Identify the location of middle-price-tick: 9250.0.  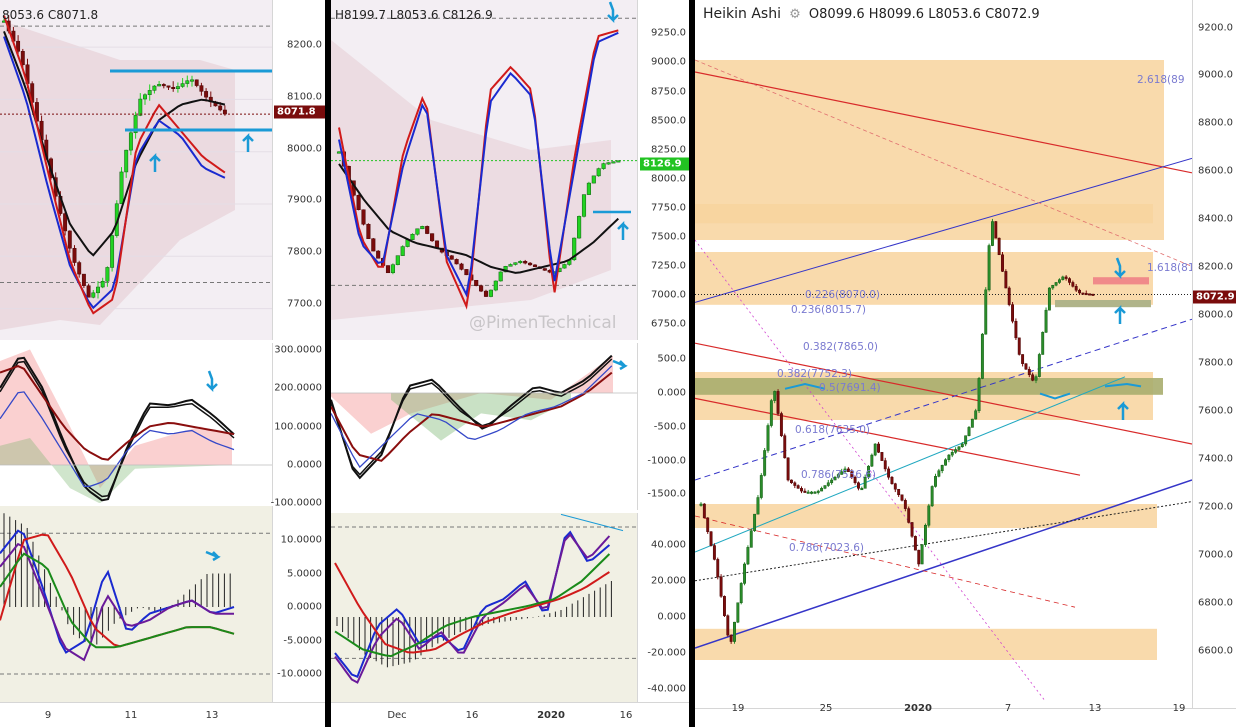
(668, 33).